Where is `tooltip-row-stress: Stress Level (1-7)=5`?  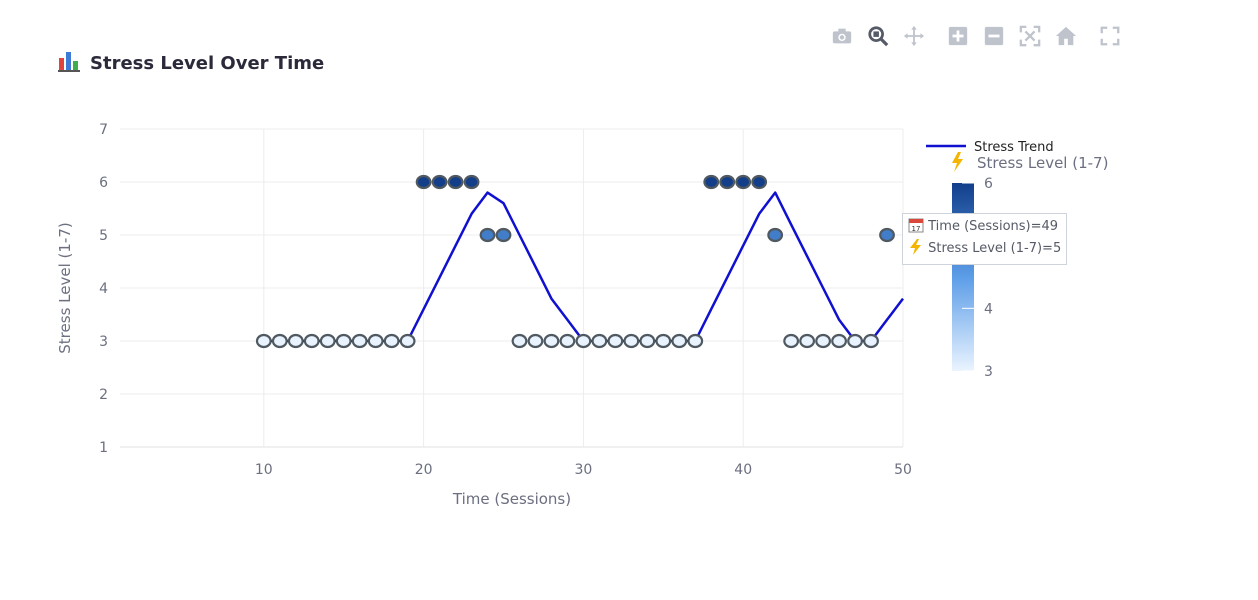 tooltip-row-stress: Stress Level (1-7)=5 is located at coordinates (984, 250).